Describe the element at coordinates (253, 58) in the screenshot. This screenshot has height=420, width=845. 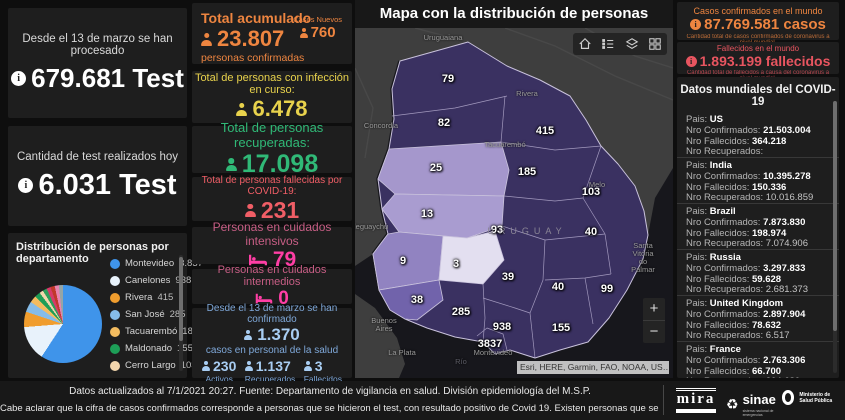
I see `accumulated-subtitle: personas confirmadas` at that location.